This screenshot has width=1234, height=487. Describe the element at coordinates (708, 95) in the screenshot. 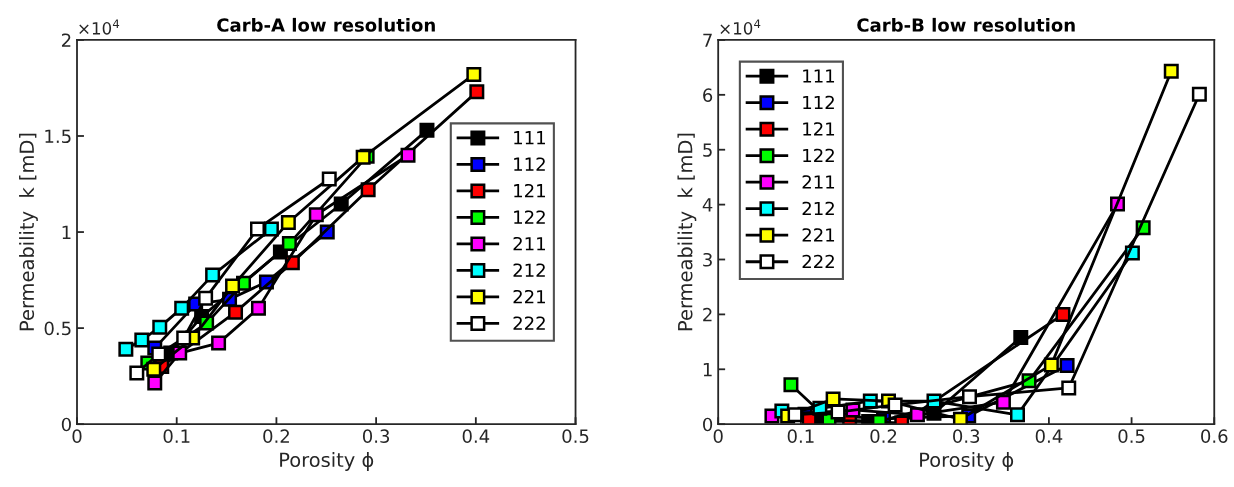

I see `y-tick-label: 6` at that location.